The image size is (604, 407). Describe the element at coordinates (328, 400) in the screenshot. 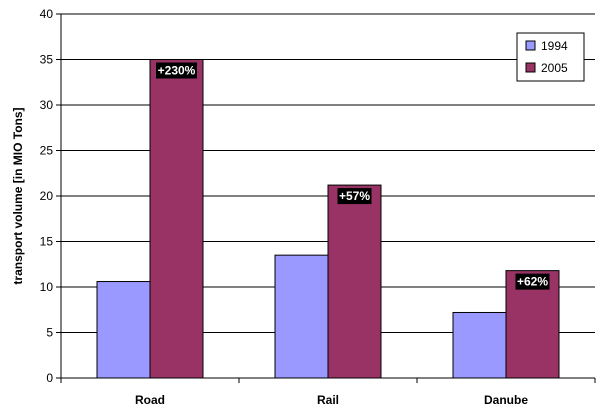

I see `x-tick-label: Rail` at that location.